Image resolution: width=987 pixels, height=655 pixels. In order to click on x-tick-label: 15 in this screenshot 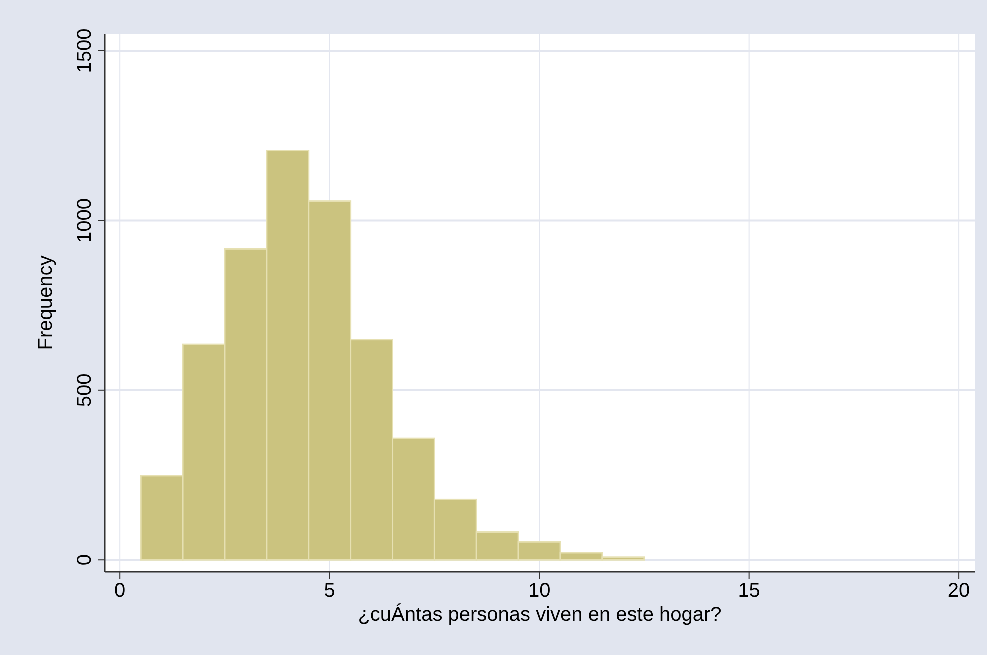, I will do `click(749, 591)`.